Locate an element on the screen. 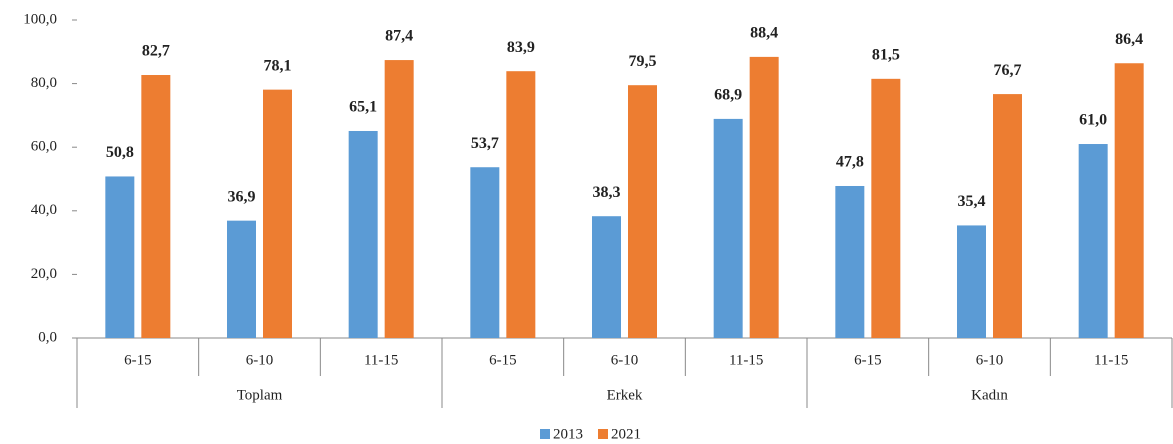 The height and width of the screenshot is (444, 1173). value-label: 82,7 is located at coordinates (156, 51).